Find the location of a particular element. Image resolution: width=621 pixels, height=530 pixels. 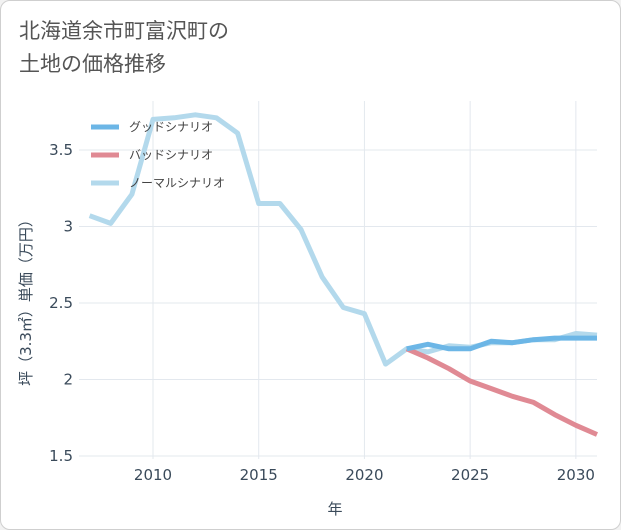

x-axis-label: 年 is located at coordinates (334, 509).